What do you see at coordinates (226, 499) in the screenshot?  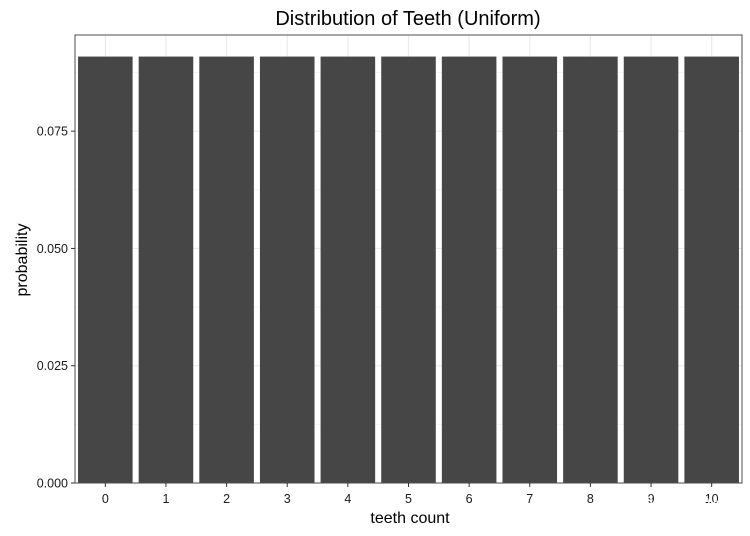 I see `x-tick-label: 2` at bounding box center [226, 499].